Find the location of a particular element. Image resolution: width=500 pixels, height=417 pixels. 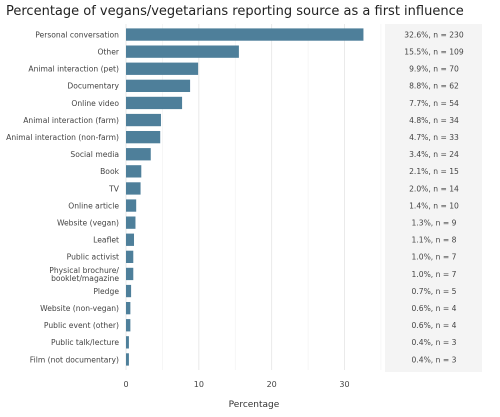

category-label: Online video is located at coordinates (95, 103).